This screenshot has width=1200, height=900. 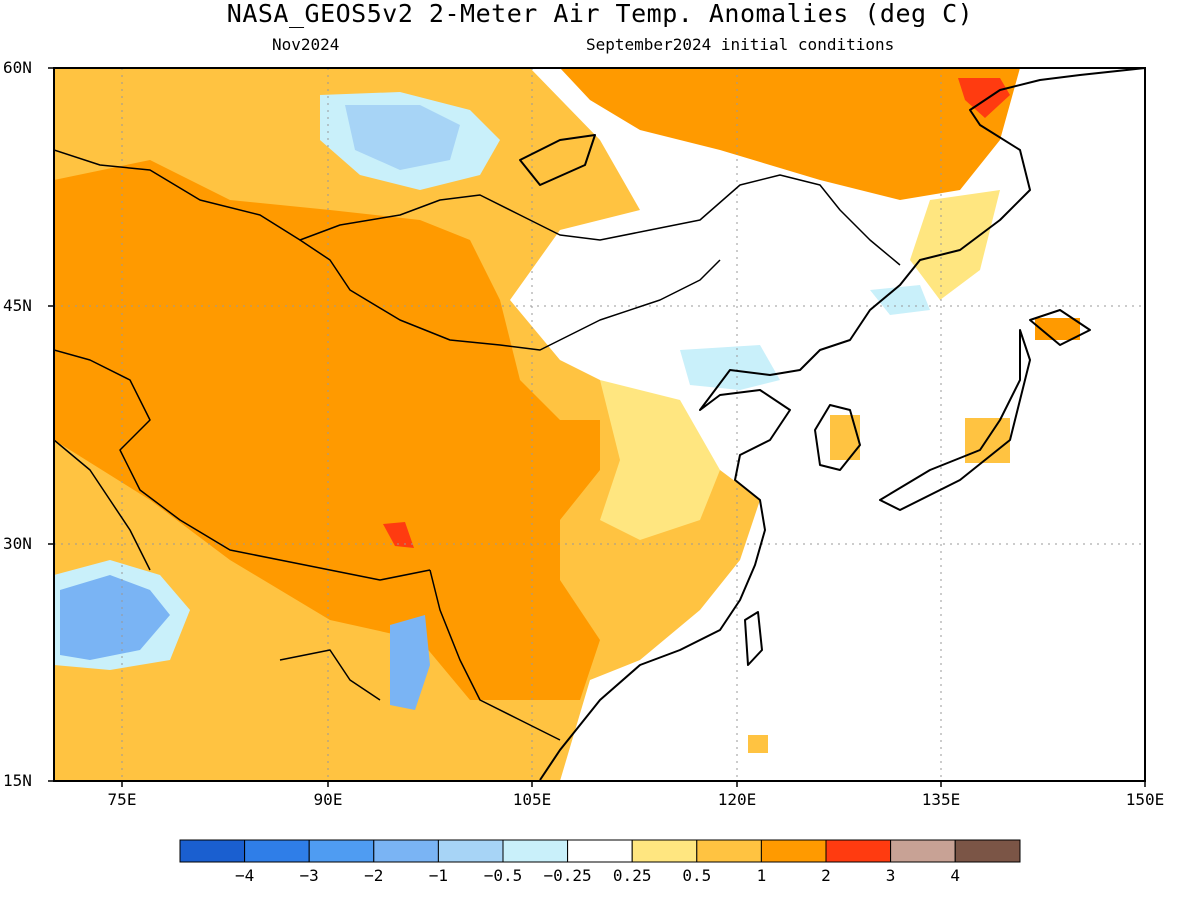 What do you see at coordinates (567, 875) in the screenshot?
I see `colorbar-label: −0.25` at bounding box center [567, 875].